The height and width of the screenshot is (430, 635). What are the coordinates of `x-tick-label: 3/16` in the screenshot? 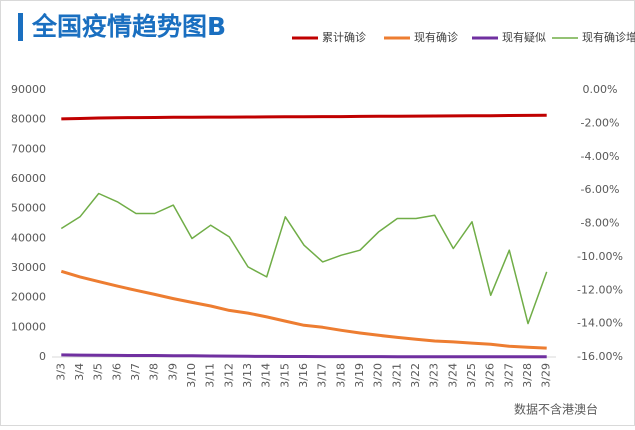 It's located at (303, 375).